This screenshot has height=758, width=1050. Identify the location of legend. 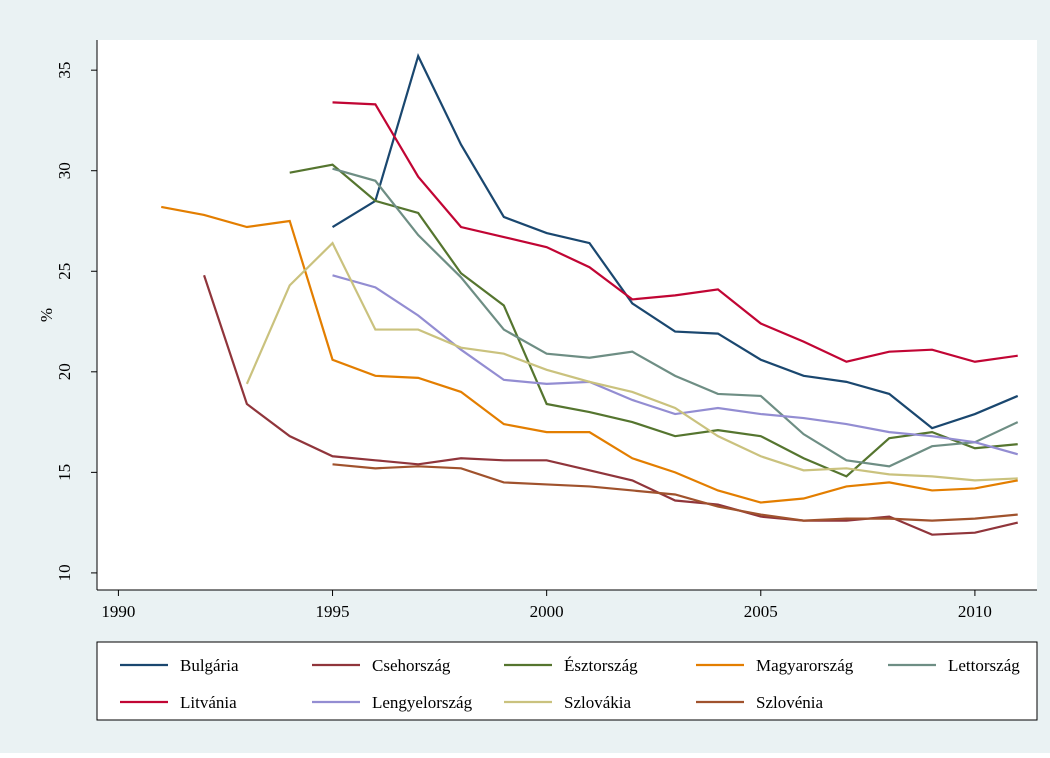
(567, 681).